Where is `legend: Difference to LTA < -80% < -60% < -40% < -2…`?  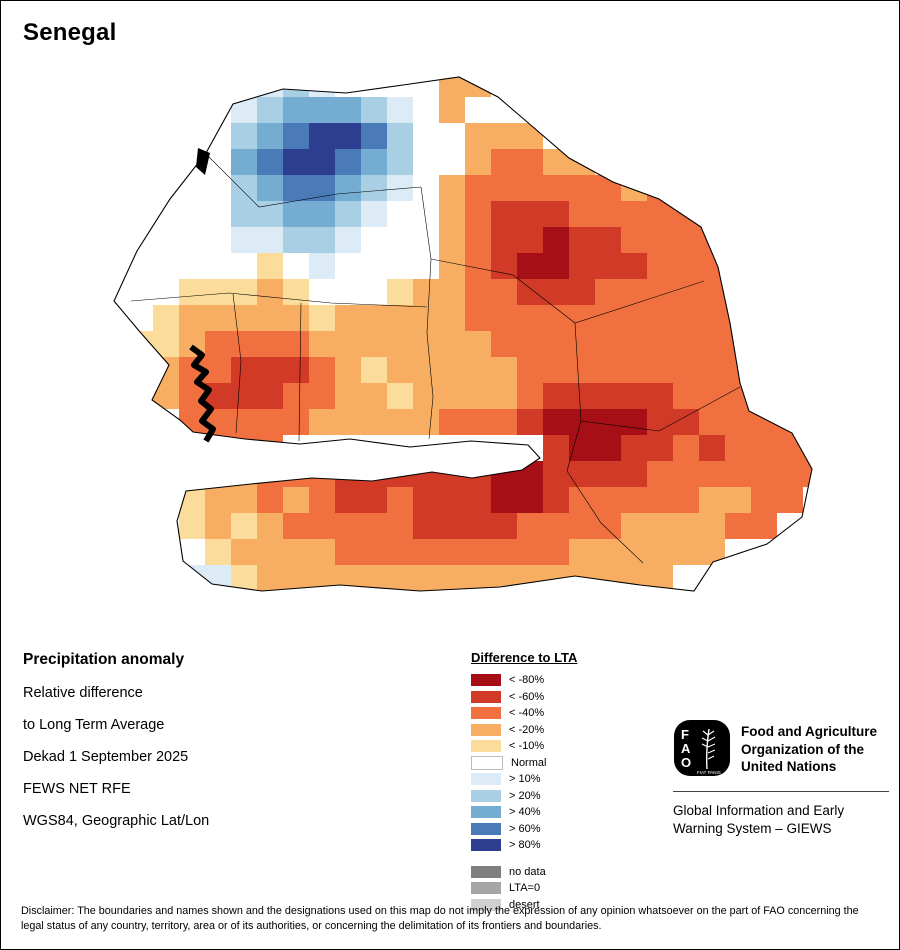 legend: Difference to LTA < -80% < -60% < -40% < -2… is located at coordinates (546, 781).